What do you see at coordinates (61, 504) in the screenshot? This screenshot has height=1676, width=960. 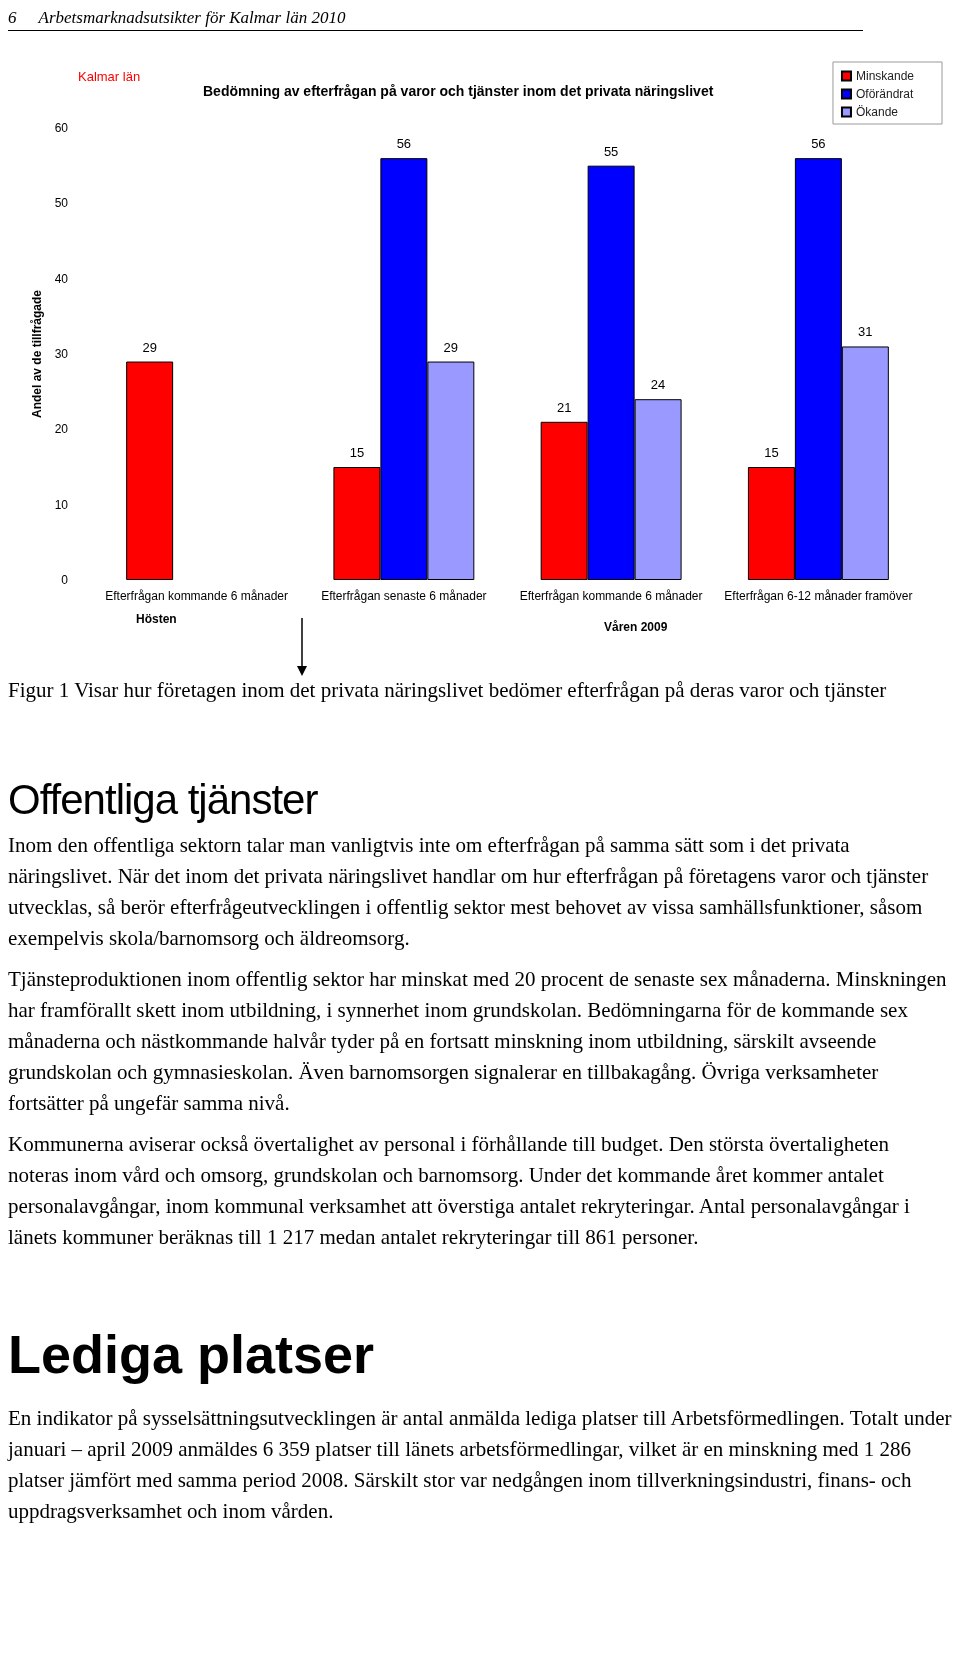 I see `y-tick-label: 10` at bounding box center [61, 504].